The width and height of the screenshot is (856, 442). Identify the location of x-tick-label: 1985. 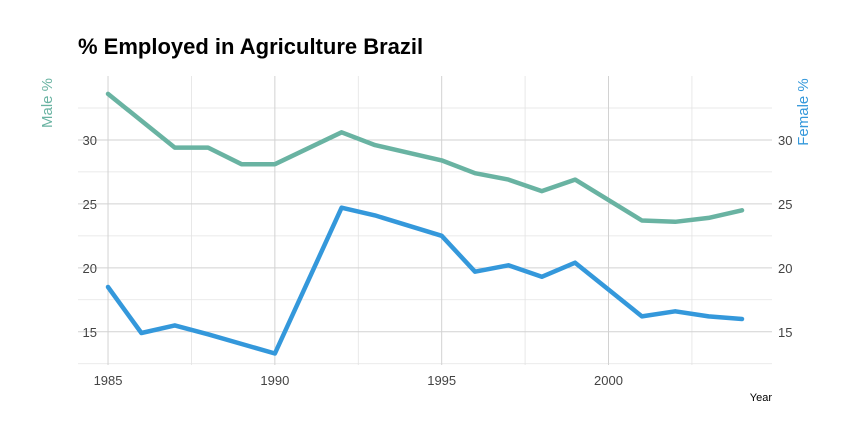
(108, 380).